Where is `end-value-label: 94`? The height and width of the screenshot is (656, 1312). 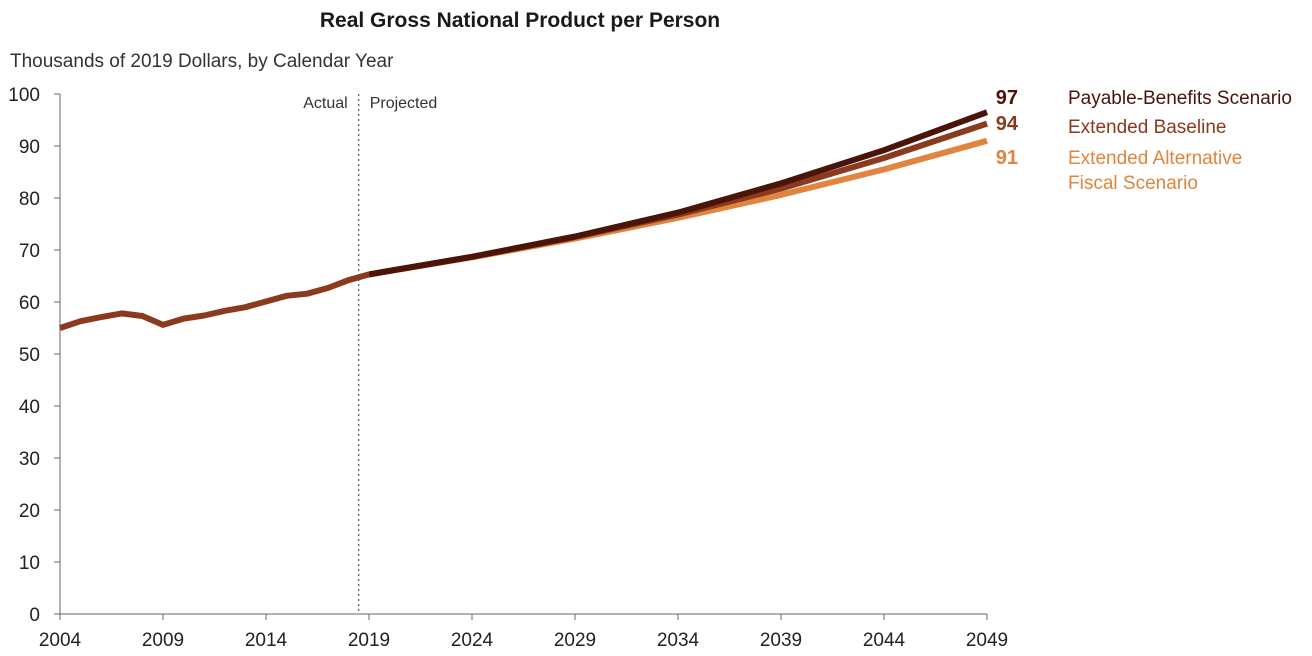 end-value-label: 94 is located at coordinates (1007, 124).